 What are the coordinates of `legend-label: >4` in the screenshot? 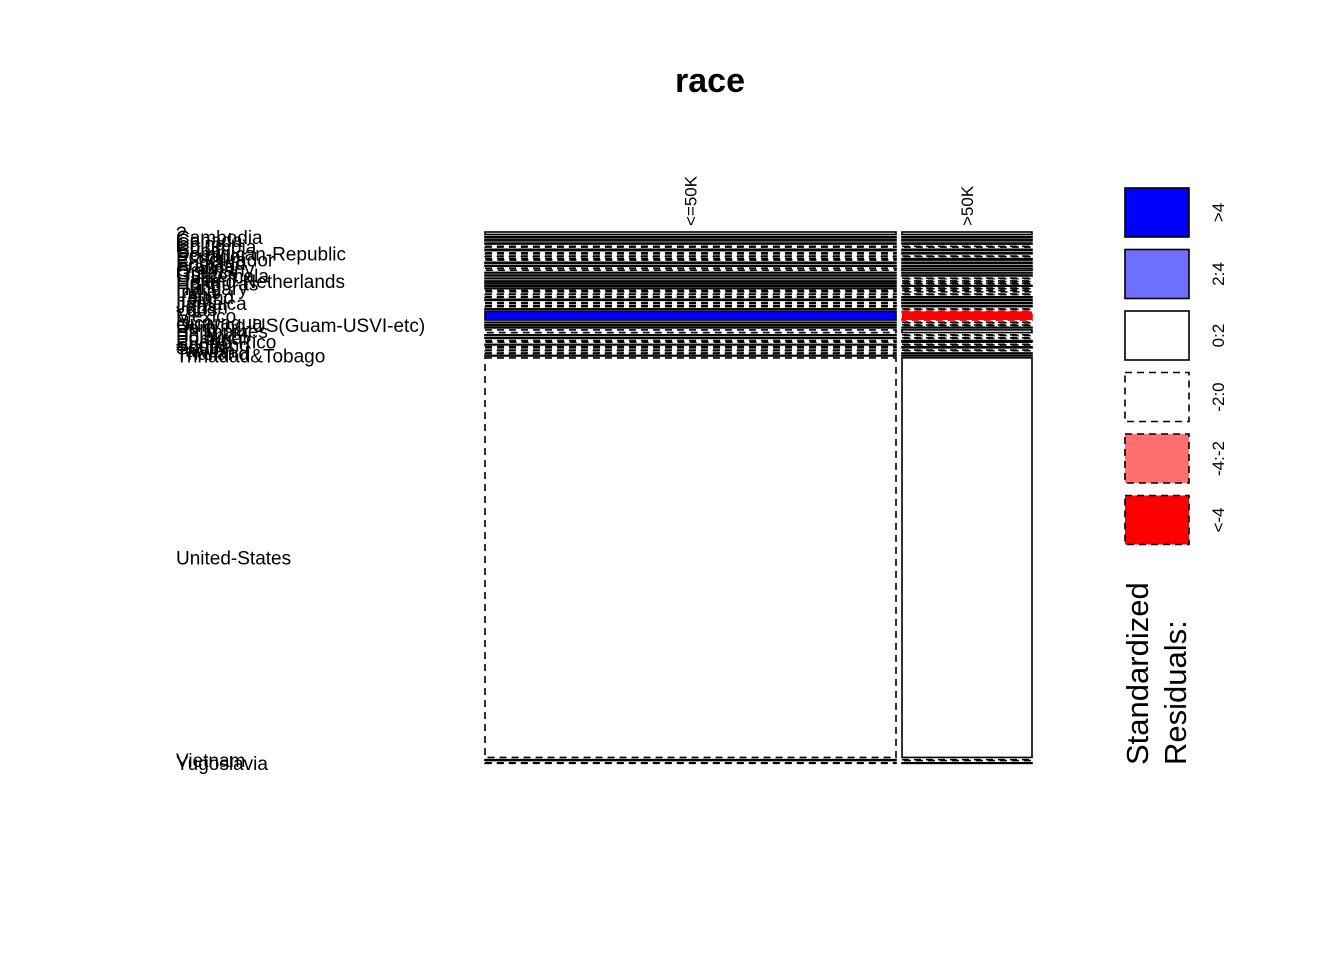 It's located at (1218, 212).